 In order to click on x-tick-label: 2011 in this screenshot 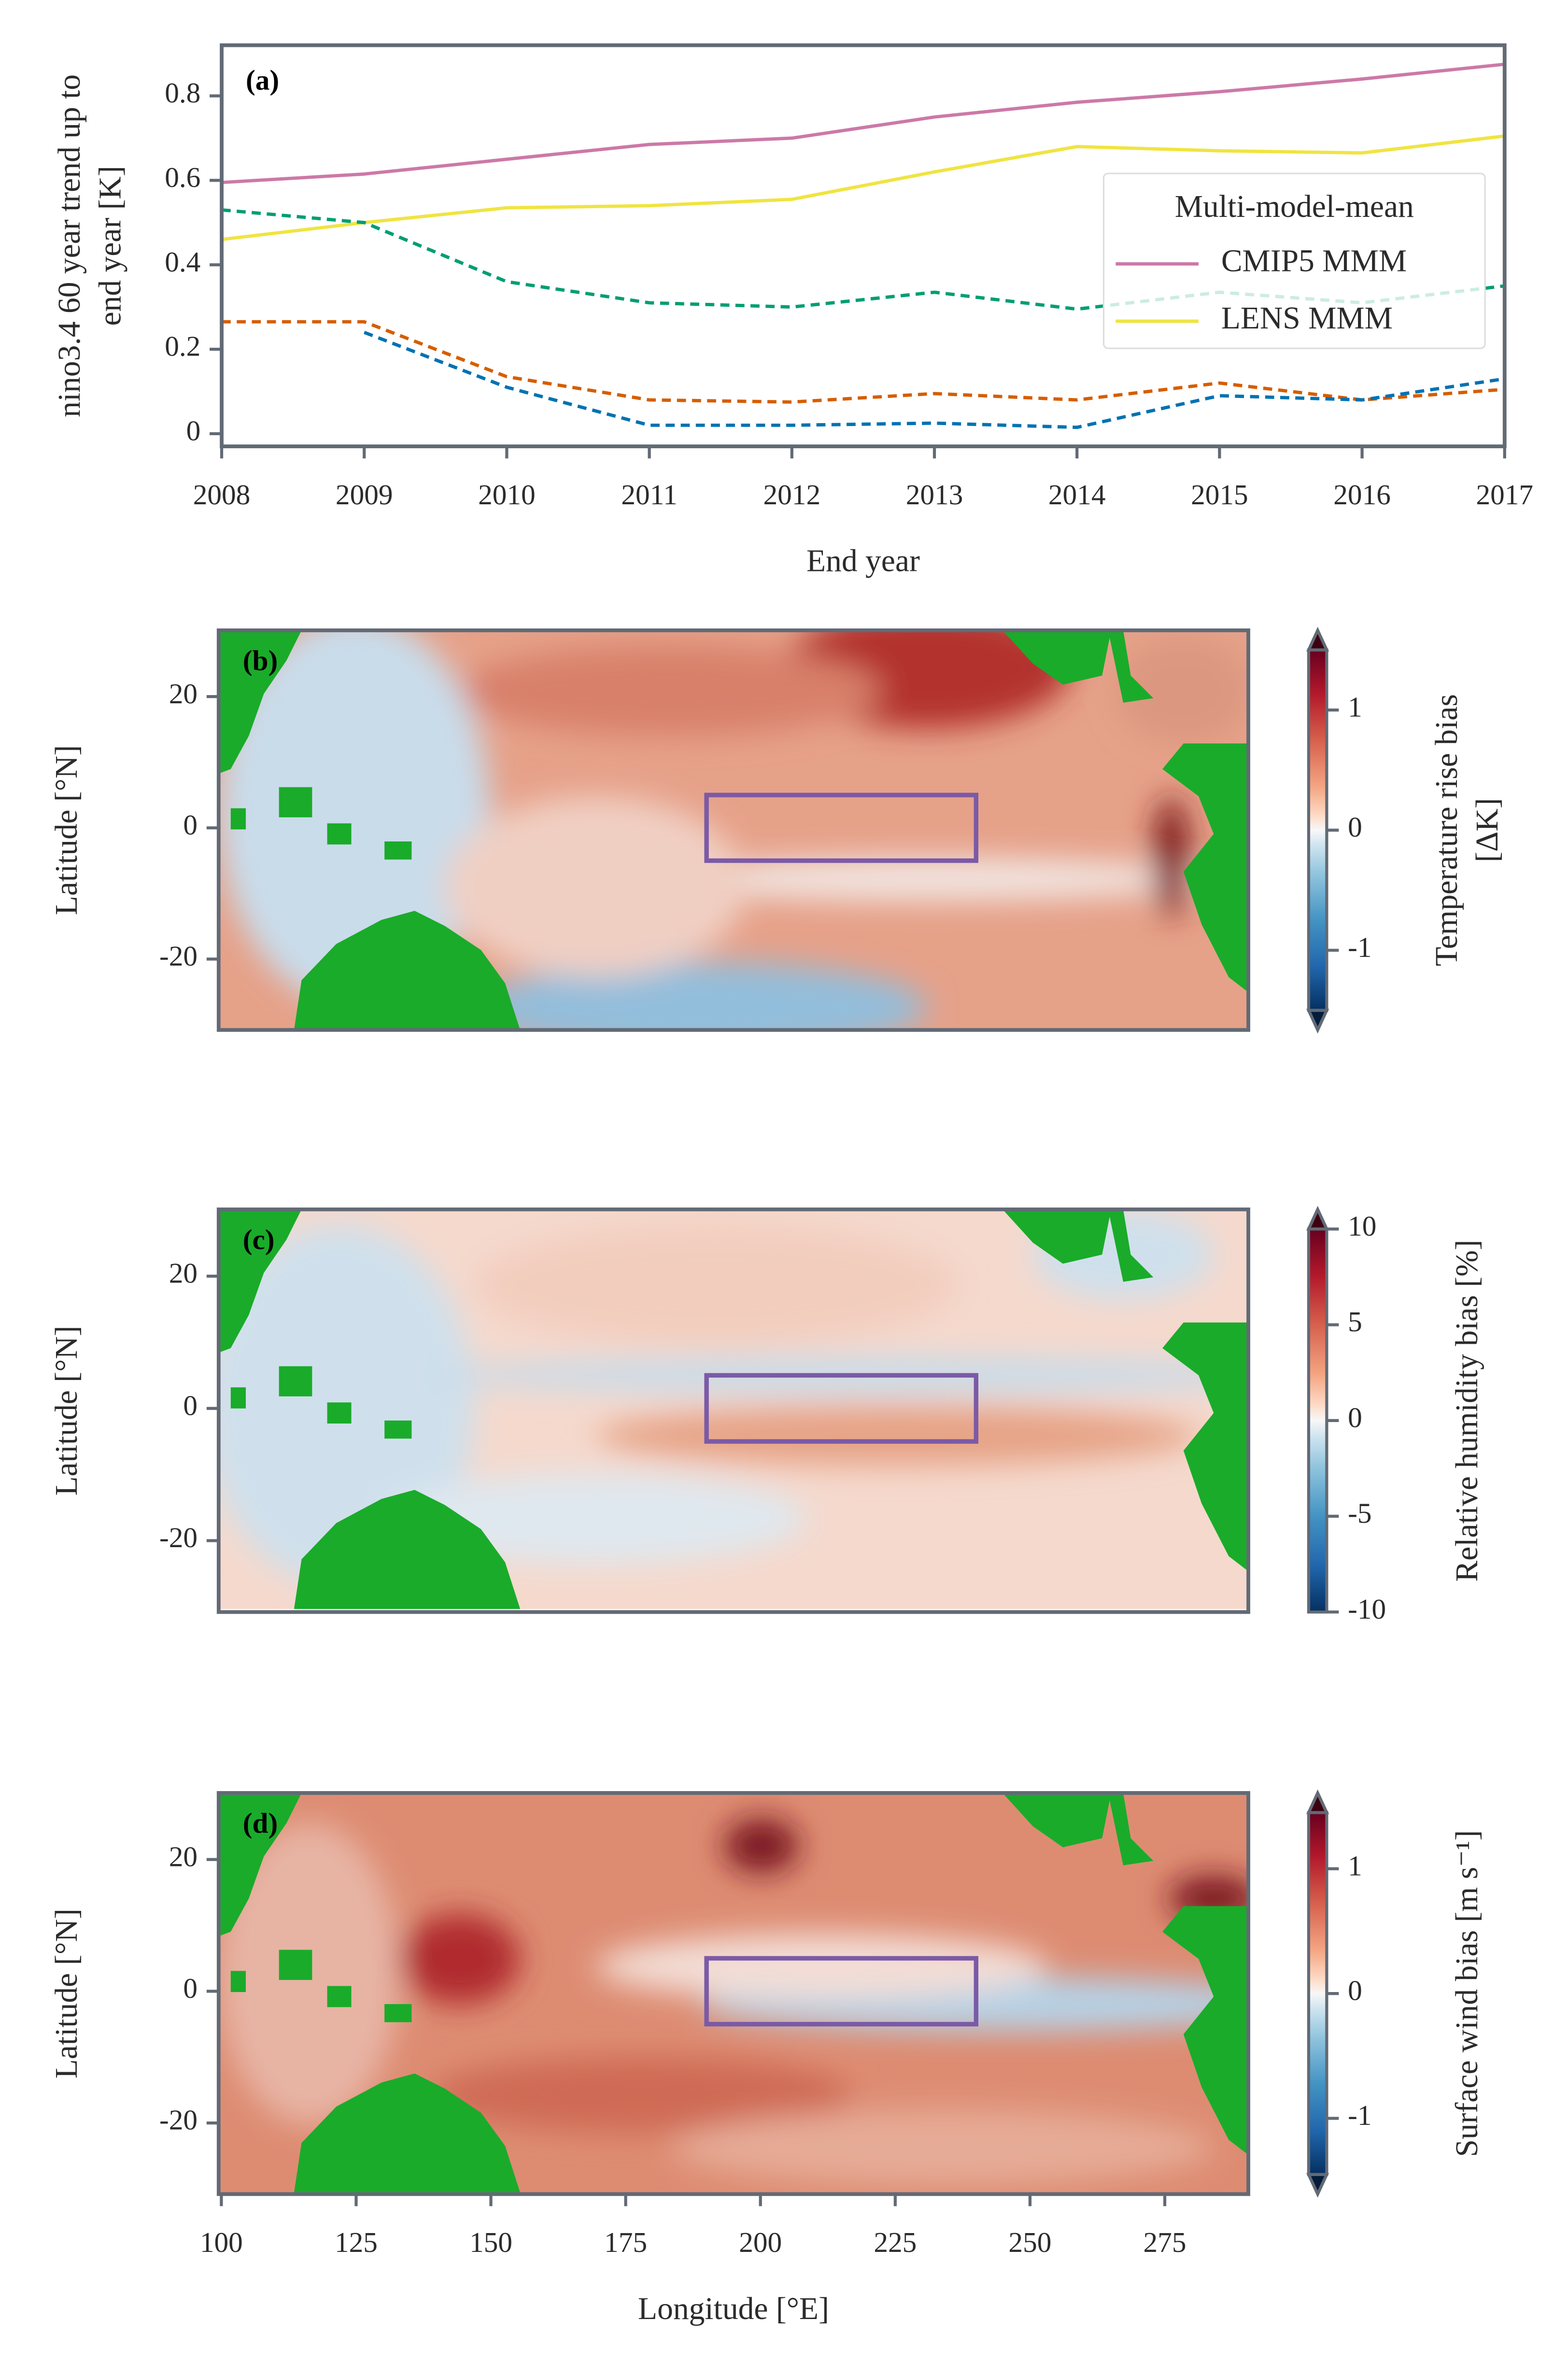, I will do `click(649, 495)`.